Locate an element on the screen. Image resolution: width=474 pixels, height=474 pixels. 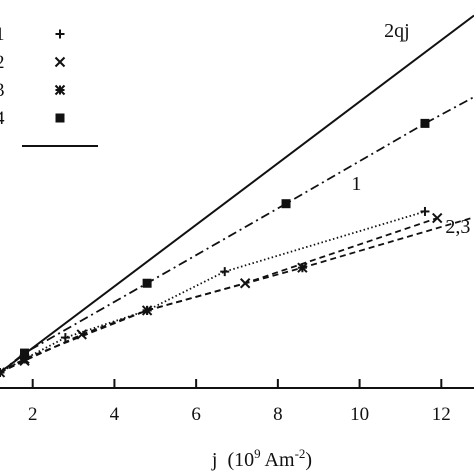
x-axis-label: j (109 Am-2) is located at coordinates (261, 458).